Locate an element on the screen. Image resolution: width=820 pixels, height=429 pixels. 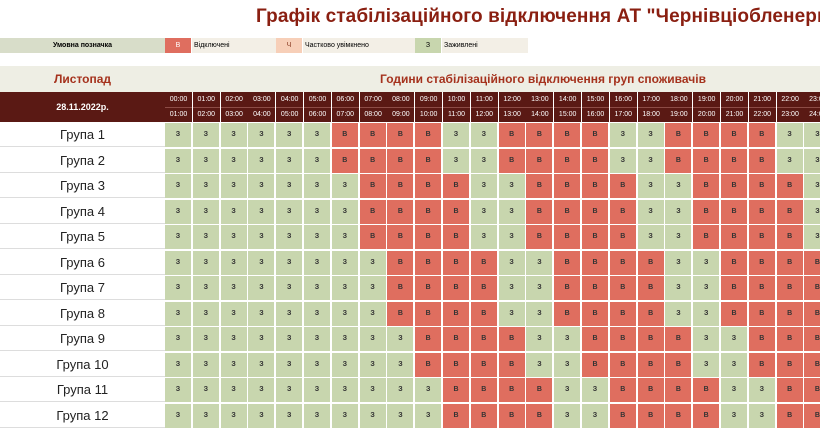
hour-header: 14:00 15:00 is located at coordinates (568, 107).